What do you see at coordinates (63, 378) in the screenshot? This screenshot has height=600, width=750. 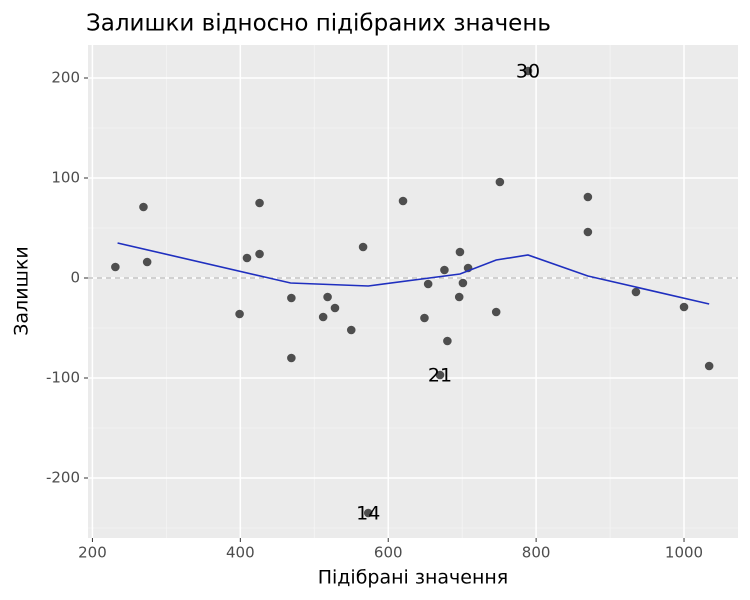 I see `y-tick-label: -100` at bounding box center [63, 378].